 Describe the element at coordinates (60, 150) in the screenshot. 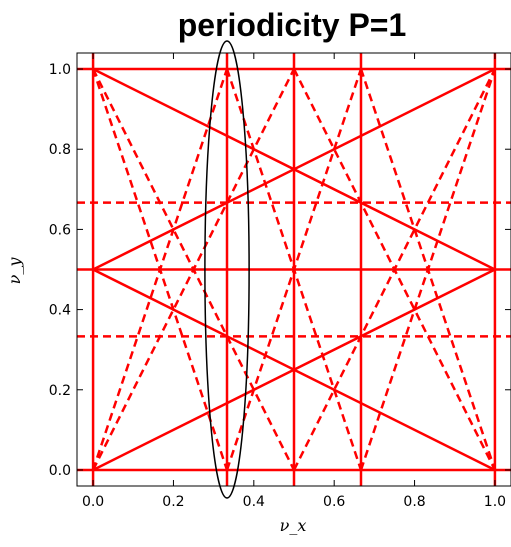

I see `y-tick-label: 0.8` at that location.